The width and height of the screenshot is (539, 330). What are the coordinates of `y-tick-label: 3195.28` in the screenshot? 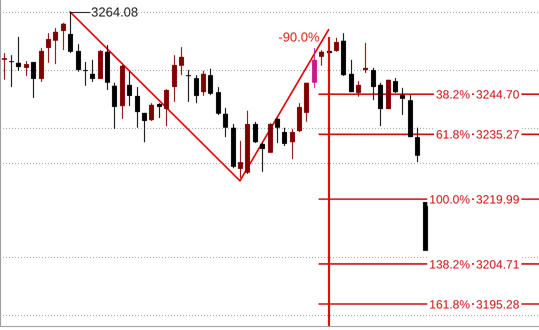 It's located at (498, 304).